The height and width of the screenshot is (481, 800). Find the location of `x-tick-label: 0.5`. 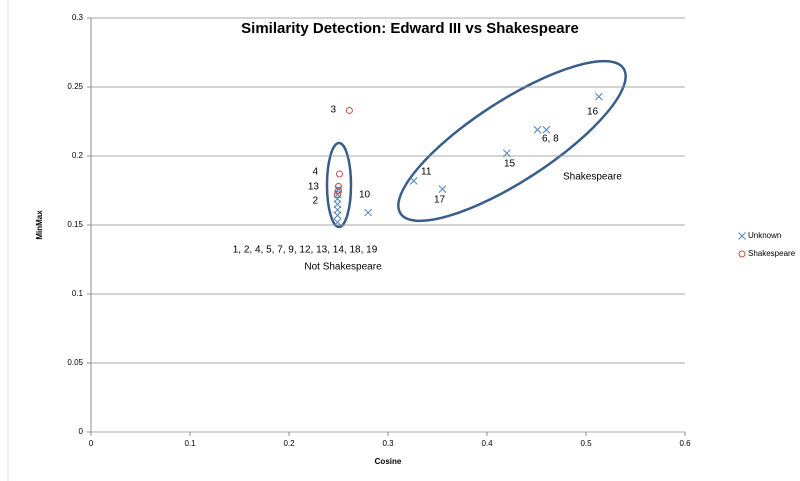

x-tick-label: 0.5 is located at coordinates (586, 443).